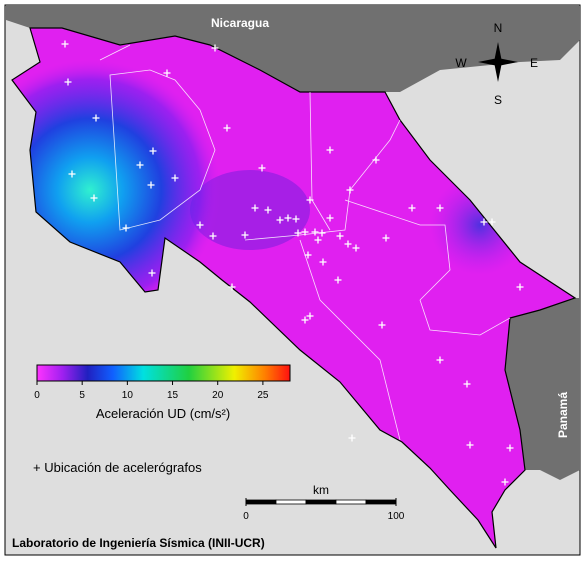  What do you see at coordinates (263, 395) in the screenshot?
I see `colorbar-tick-label: 25` at bounding box center [263, 395].